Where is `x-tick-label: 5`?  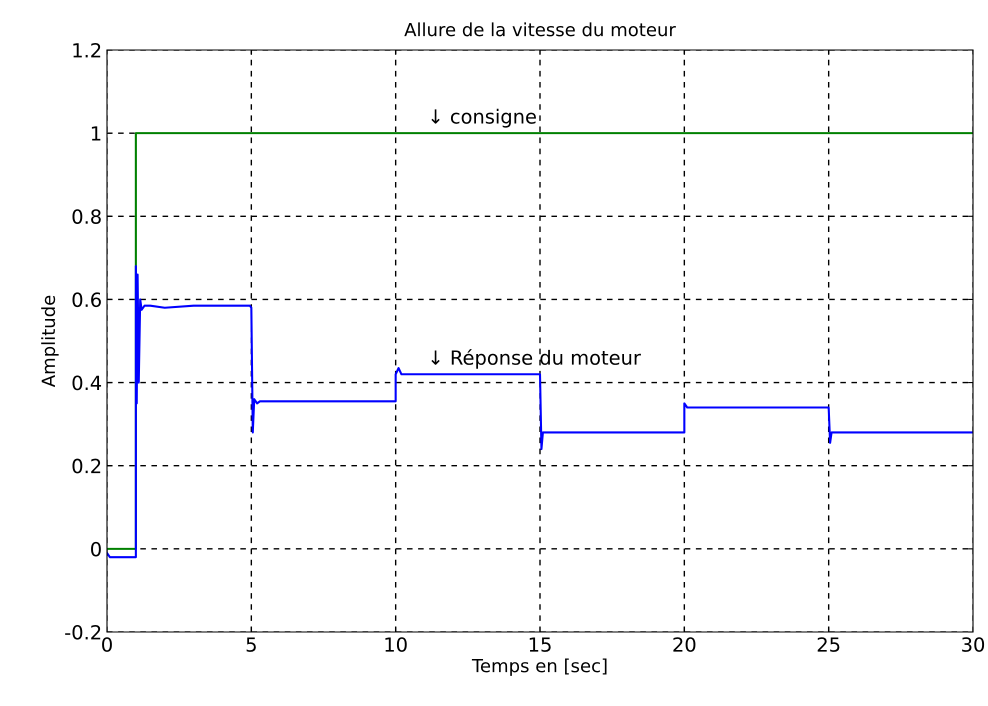
x-tick-label: 5 is located at coordinates (251, 644).